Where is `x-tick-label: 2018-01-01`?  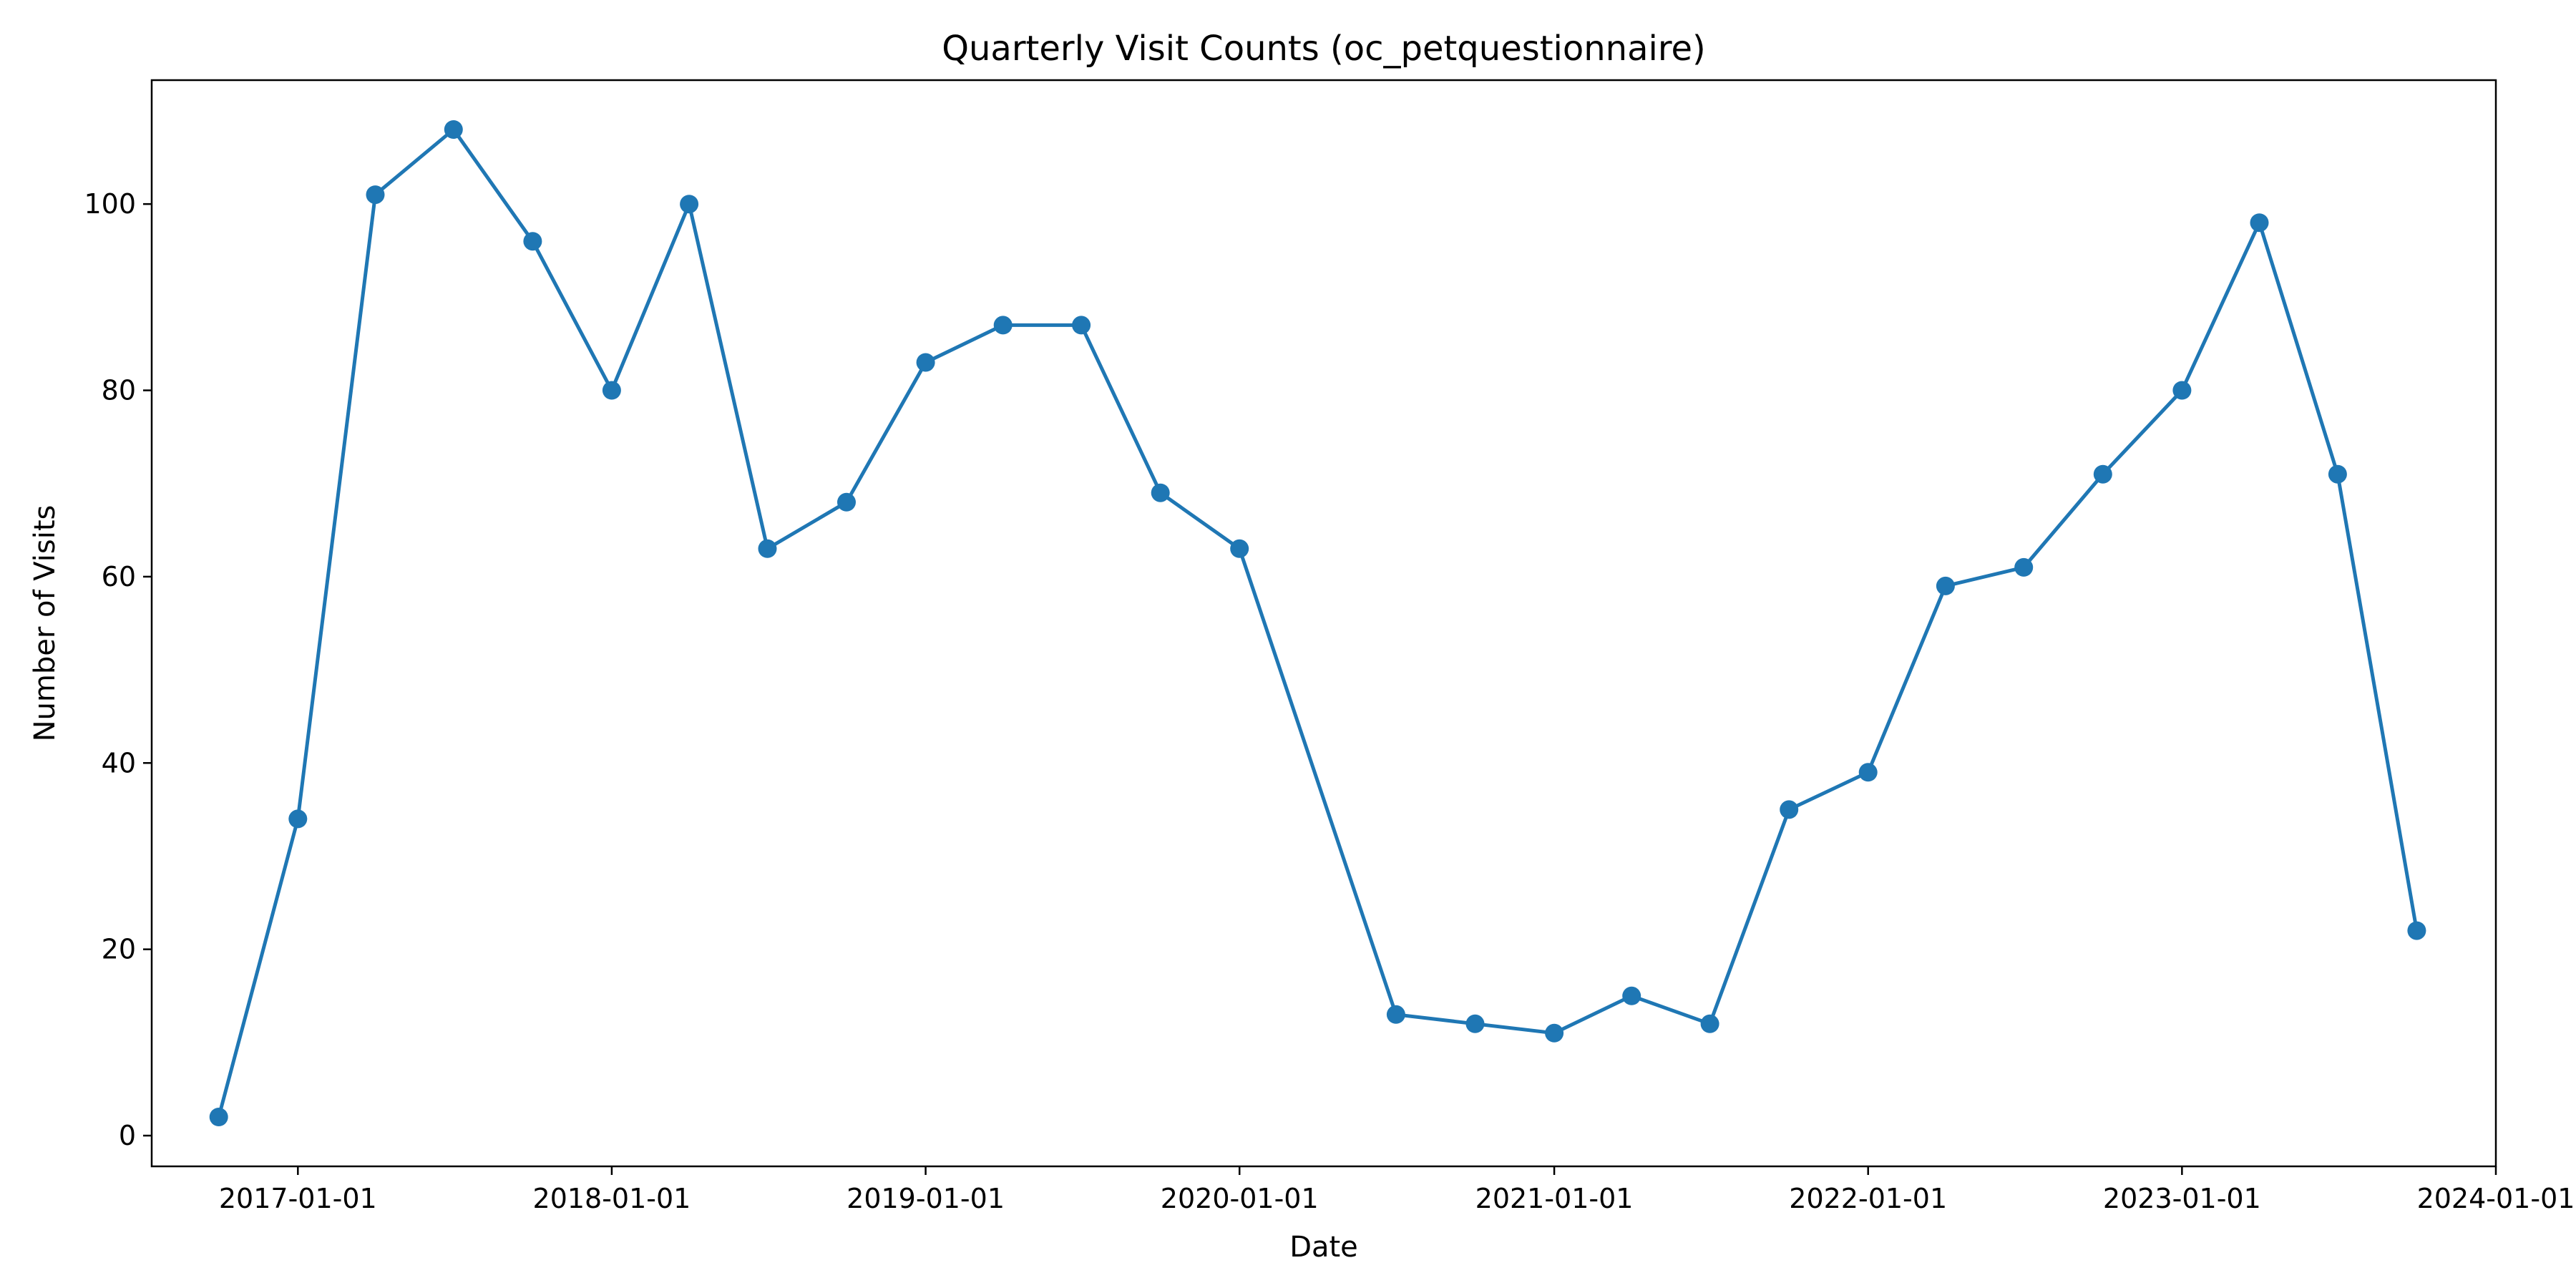
x-tick-label: 2018-01-01 is located at coordinates (612, 1198).